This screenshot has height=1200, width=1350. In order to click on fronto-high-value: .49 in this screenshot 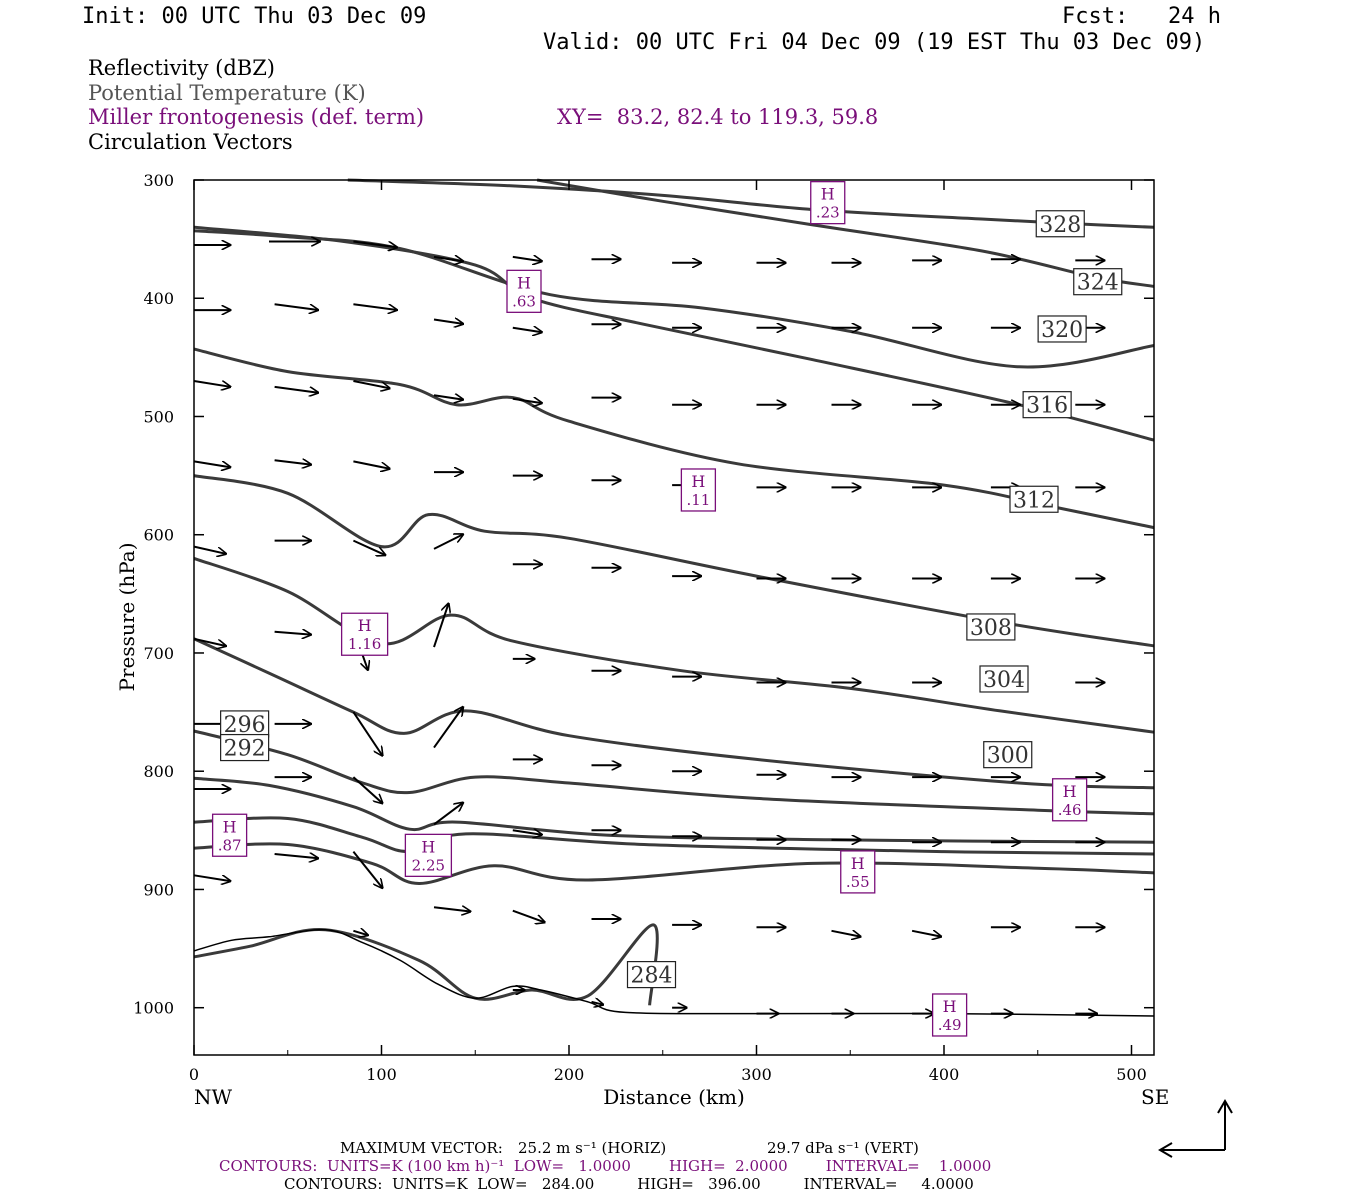, I will do `click(950, 1025)`.